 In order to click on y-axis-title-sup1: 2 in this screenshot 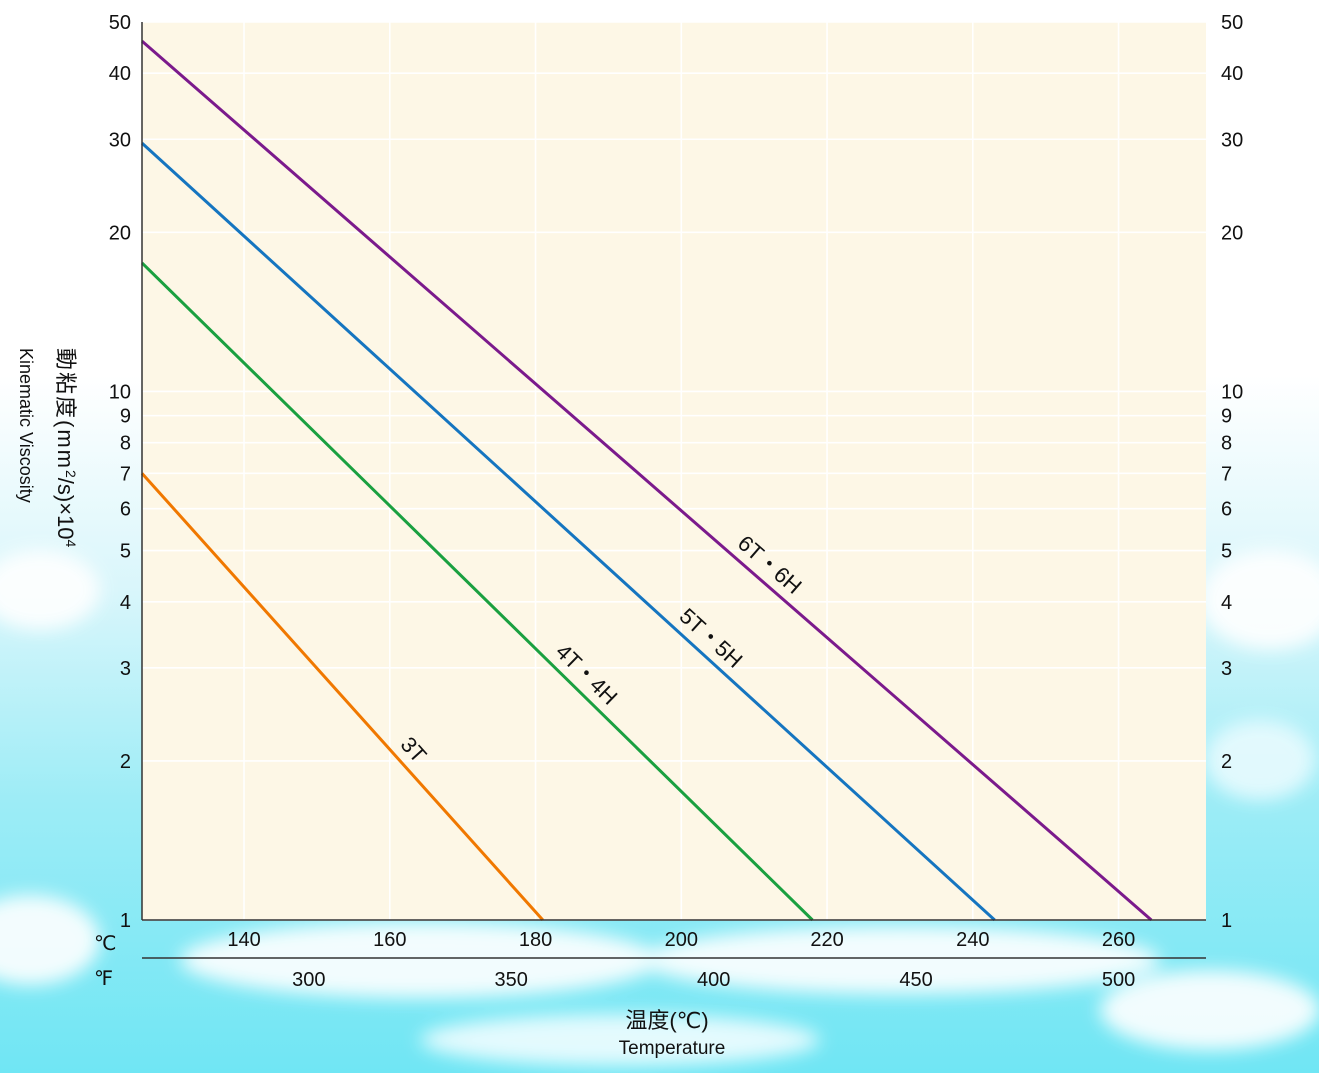, I will do `click(71, 474)`.